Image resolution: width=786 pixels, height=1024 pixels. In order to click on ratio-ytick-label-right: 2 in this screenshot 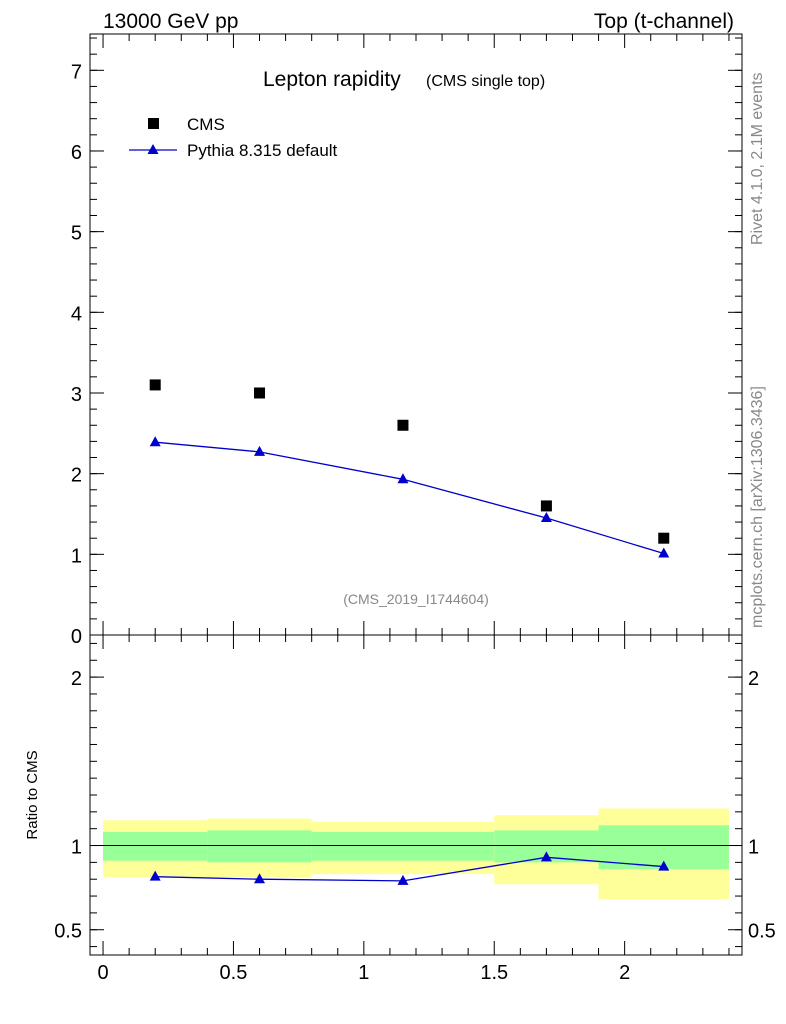, I will do `click(753, 679)`.